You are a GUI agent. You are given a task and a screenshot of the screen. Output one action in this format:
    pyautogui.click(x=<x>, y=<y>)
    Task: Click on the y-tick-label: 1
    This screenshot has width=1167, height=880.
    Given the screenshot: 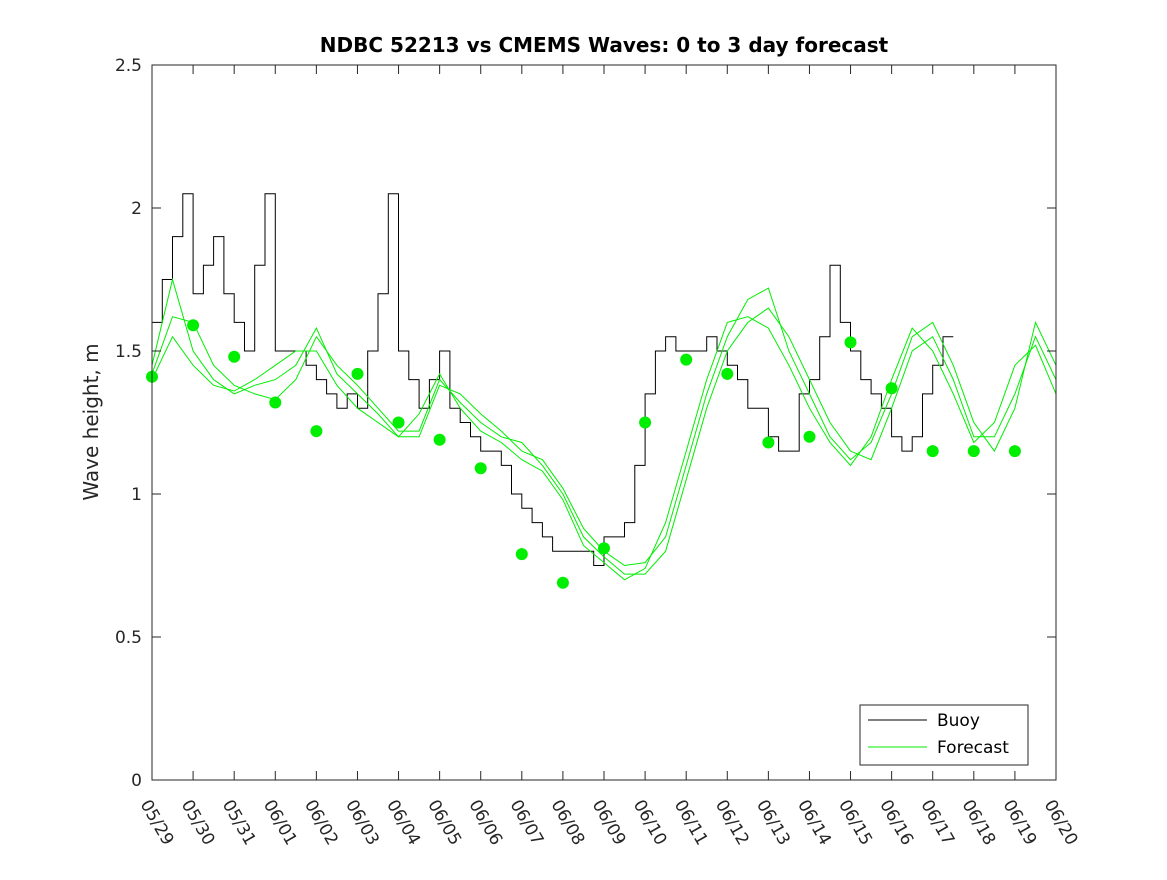 What is the action you would take?
    pyautogui.click(x=136, y=495)
    